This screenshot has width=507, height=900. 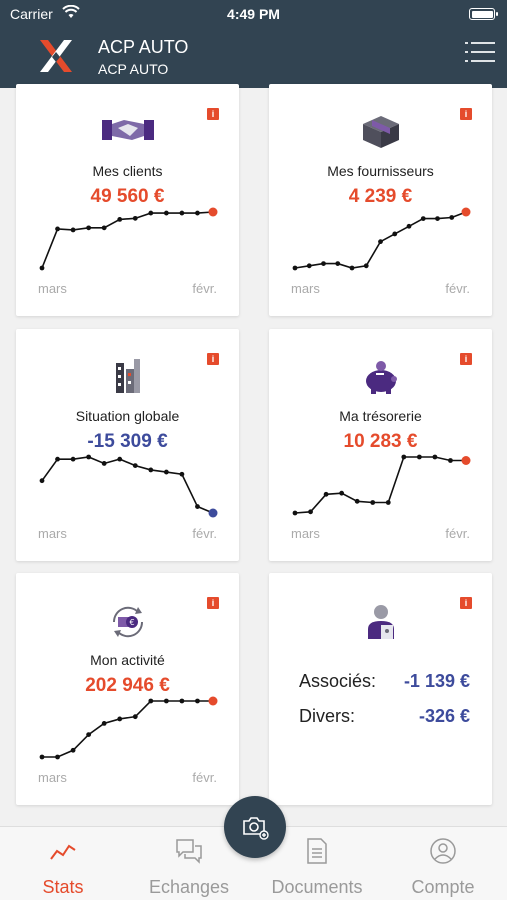 What do you see at coordinates (127, 200) in the screenshot?
I see `card-mes-clients: i Mes clients 49 560 € mars févr.` at bounding box center [127, 200].